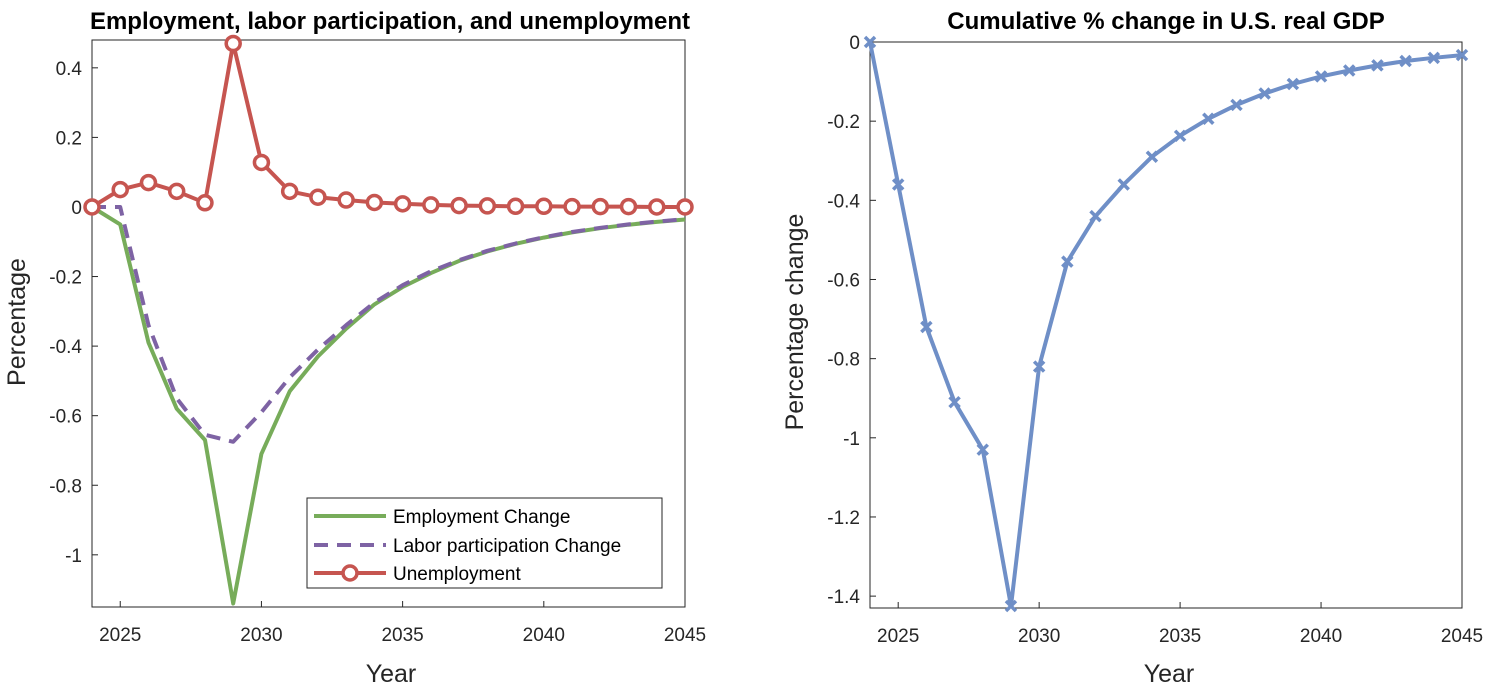  I want to click on gdp-y-axis-label: Percentage change, so click(795, 322).